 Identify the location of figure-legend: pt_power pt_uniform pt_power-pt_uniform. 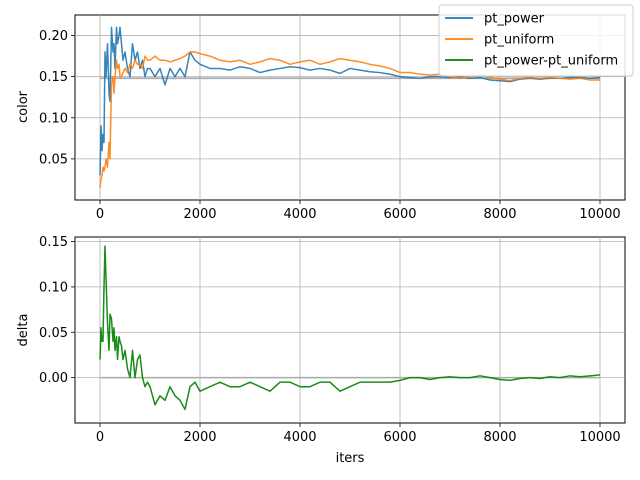
(536, 40).